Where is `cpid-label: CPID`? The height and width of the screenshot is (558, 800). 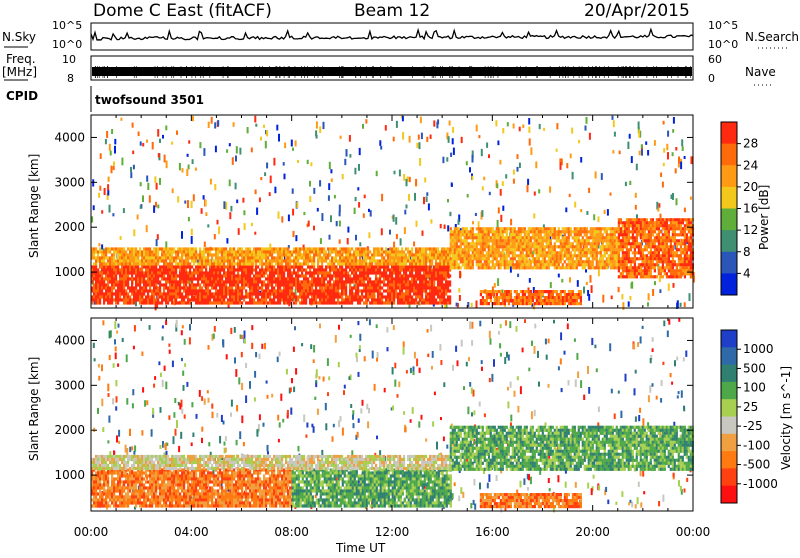 cpid-label: CPID is located at coordinates (22, 96).